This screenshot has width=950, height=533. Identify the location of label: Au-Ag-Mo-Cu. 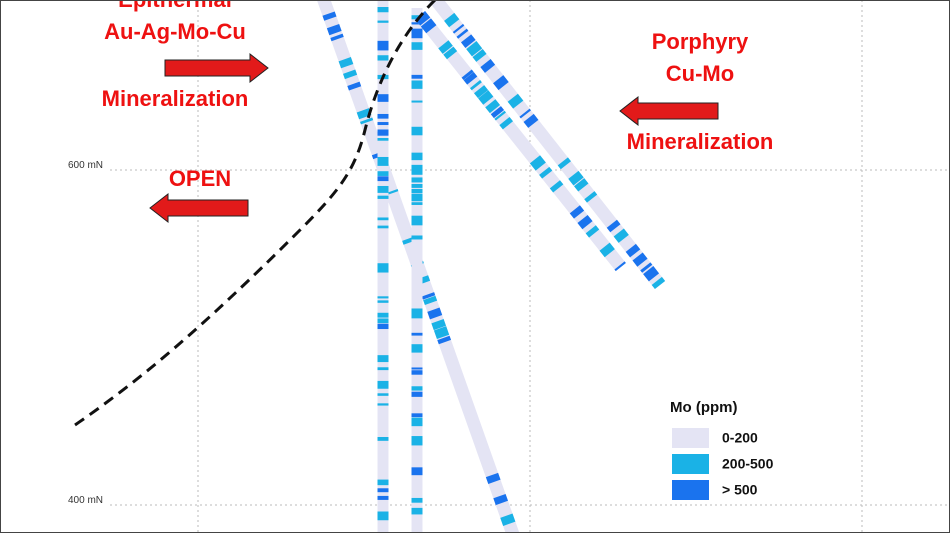
(175, 31).